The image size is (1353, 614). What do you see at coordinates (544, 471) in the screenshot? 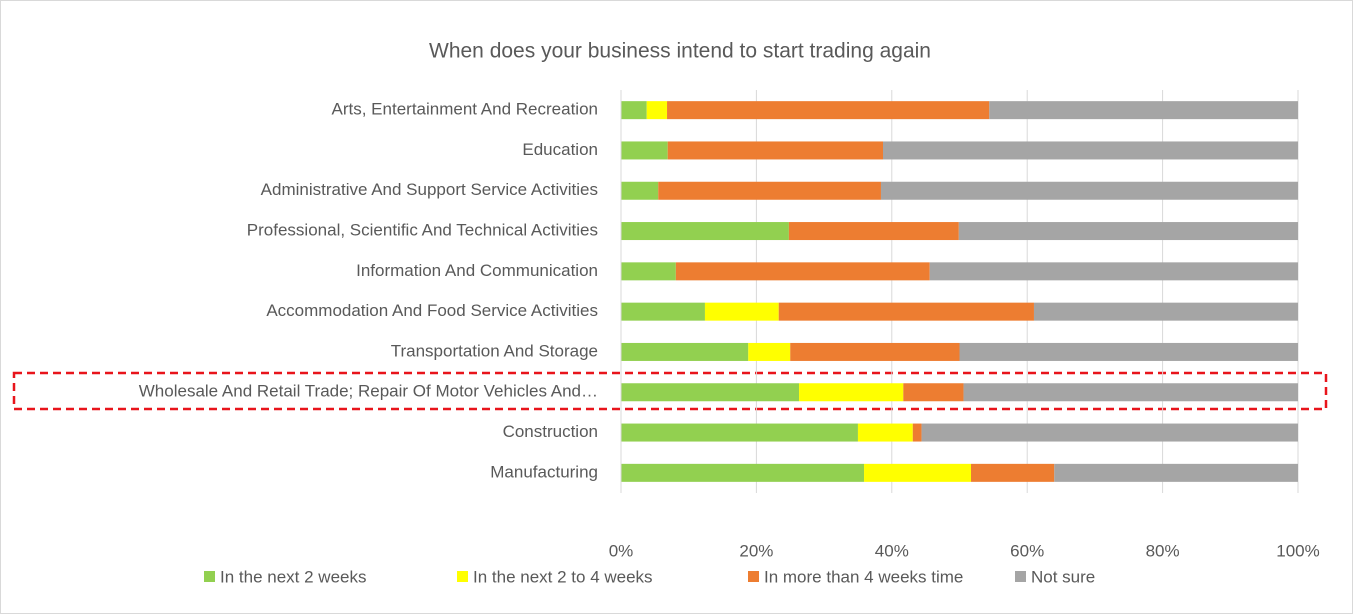
I see `y-tick-label: Manufacturing` at bounding box center [544, 471].